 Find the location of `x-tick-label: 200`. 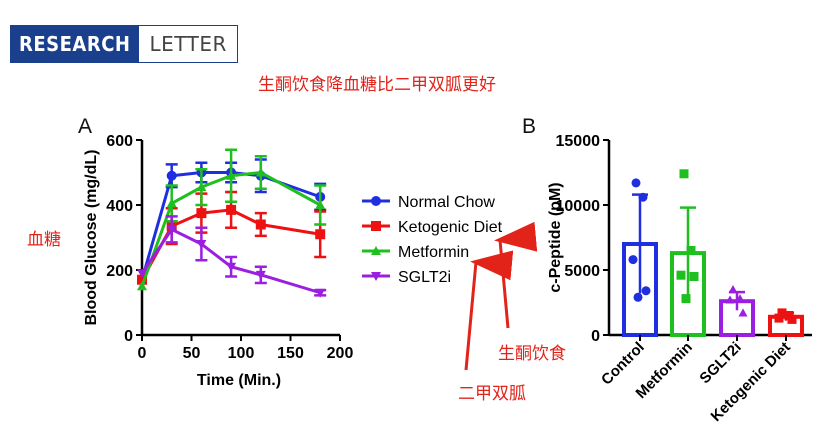

x-tick-label: 200 is located at coordinates (340, 353).